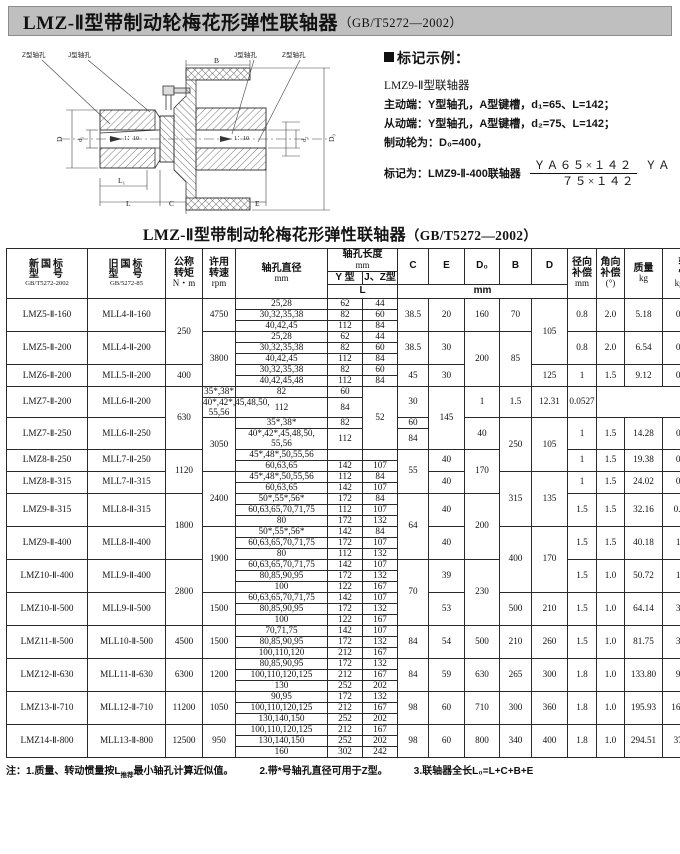 This screenshot has width=680, height=854. I want to click on note-2: 2.带*号轴孔直径可用于Z型。, so click(323, 771).